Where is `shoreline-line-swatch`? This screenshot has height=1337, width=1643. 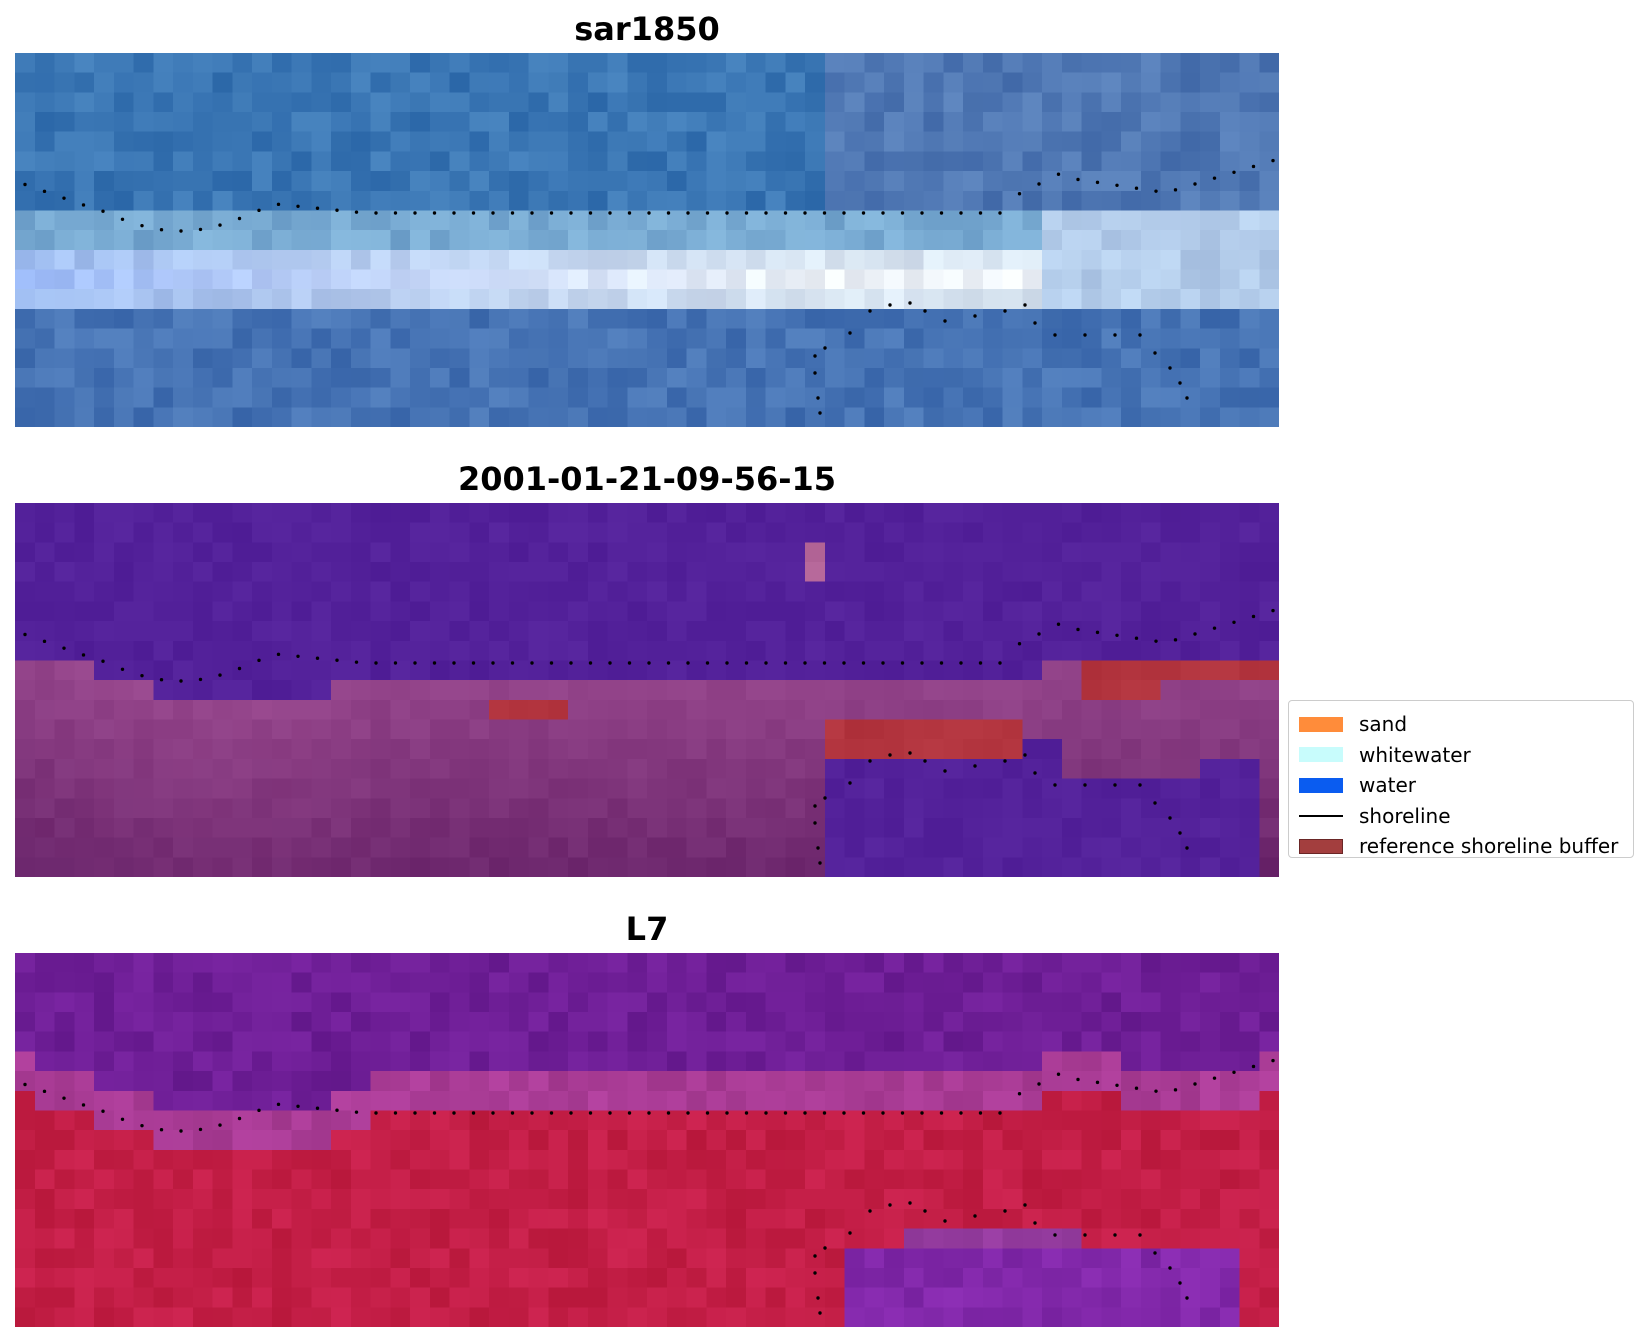 shoreline-line-swatch is located at coordinates (1321, 815).